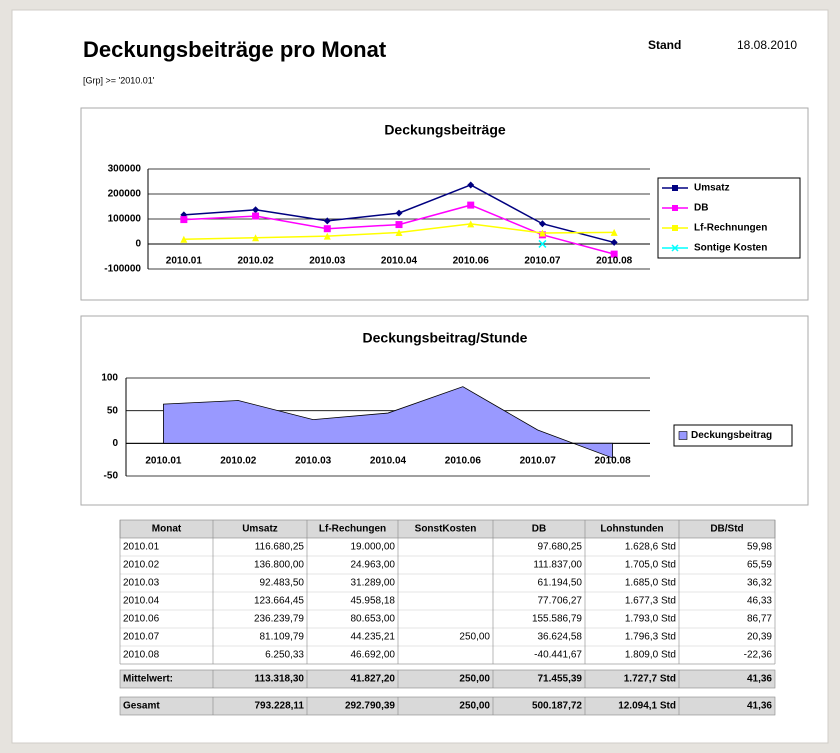 The height and width of the screenshot is (753, 840). I want to click on table-cell: 2010.01, so click(141, 547).